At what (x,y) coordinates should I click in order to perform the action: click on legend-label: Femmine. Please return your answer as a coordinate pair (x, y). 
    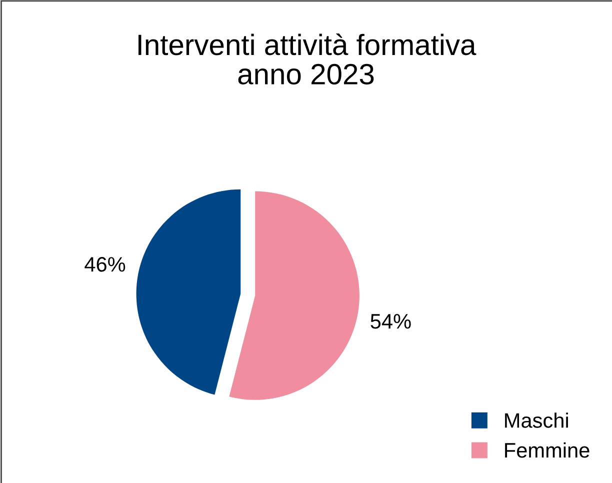
    Looking at the image, I should click on (547, 450).